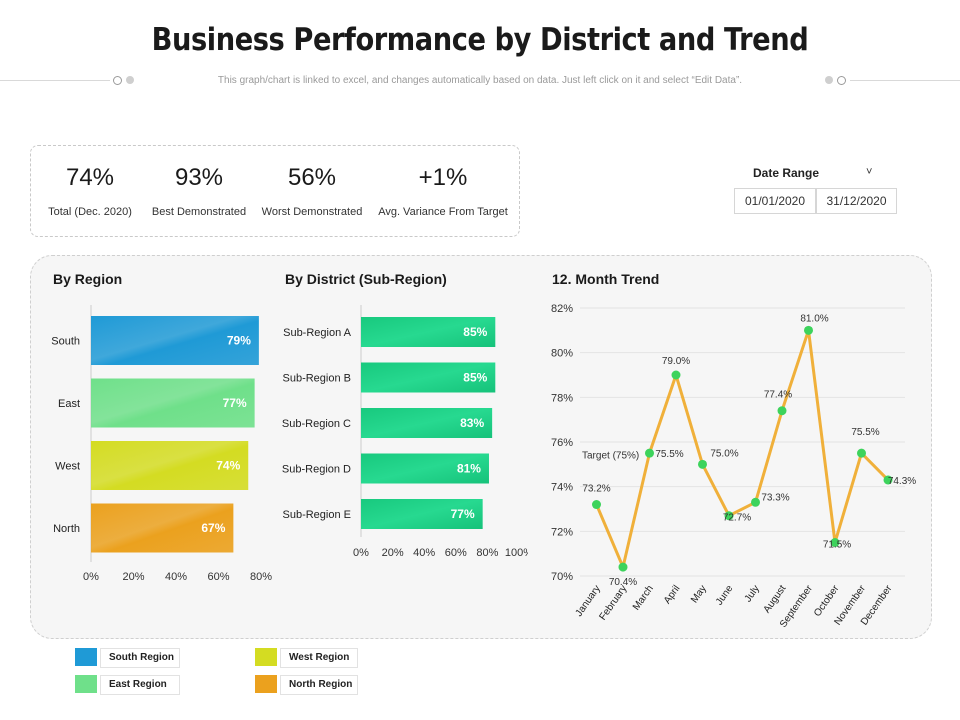 Image resolution: width=960 pixels, height=720 pixels. Describe the element at coordinates (239, 341) in the screenshot. I see `region-bar-value-label: 79%` at that location.